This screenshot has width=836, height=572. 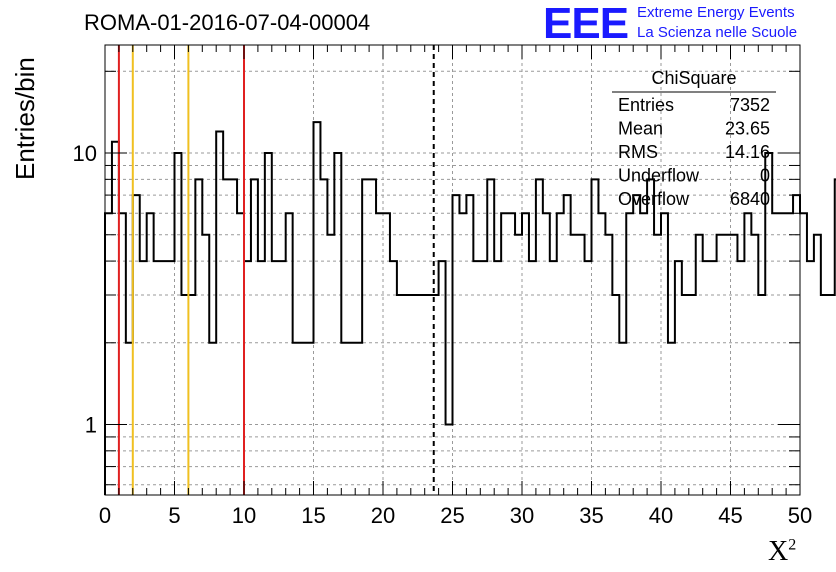 I want to click on x-tick-label: 5, so click(x=174, y=515).